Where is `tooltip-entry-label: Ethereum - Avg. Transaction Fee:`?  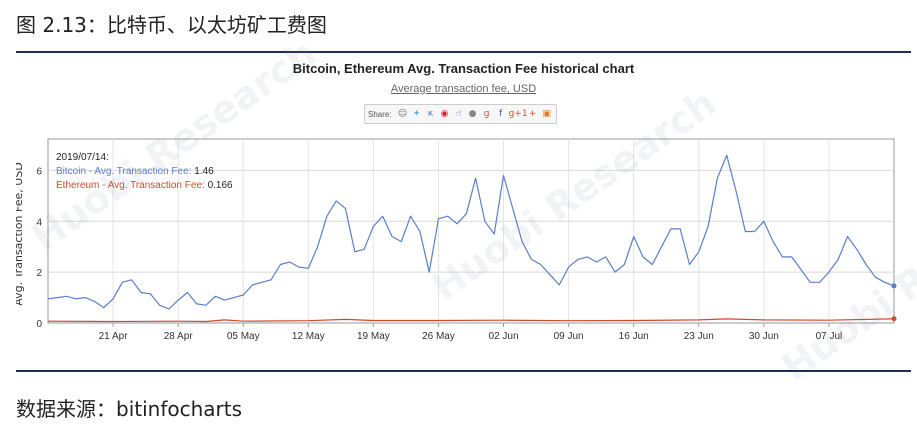 tooltip-entry-label: Ethereum - Avg. Transaction Fee: is located at coordinates (132, 185).